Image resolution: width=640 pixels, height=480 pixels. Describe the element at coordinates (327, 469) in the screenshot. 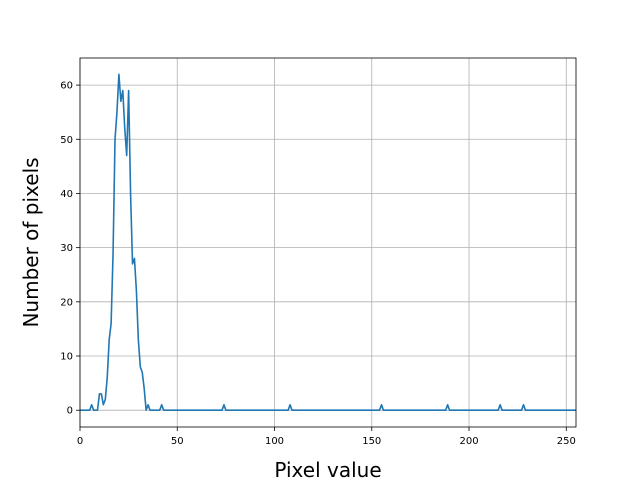

I see `x-axis-label: Pixel value` at that location.